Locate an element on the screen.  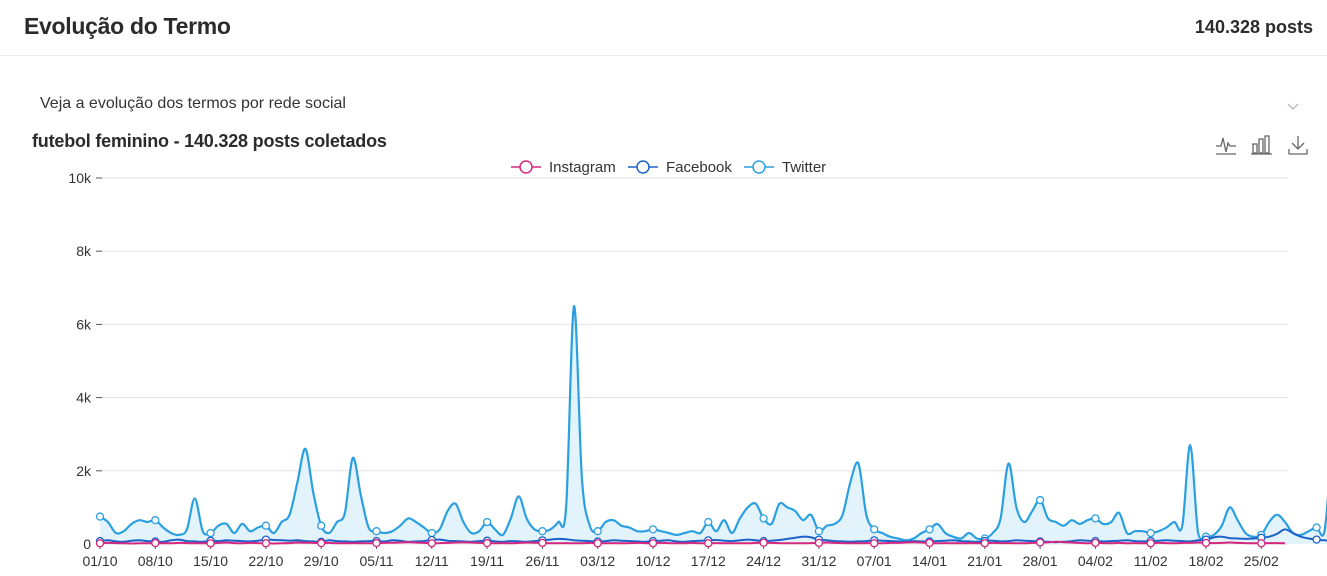
x-tick-label: 29/10 is located at coordinates (321, 561).